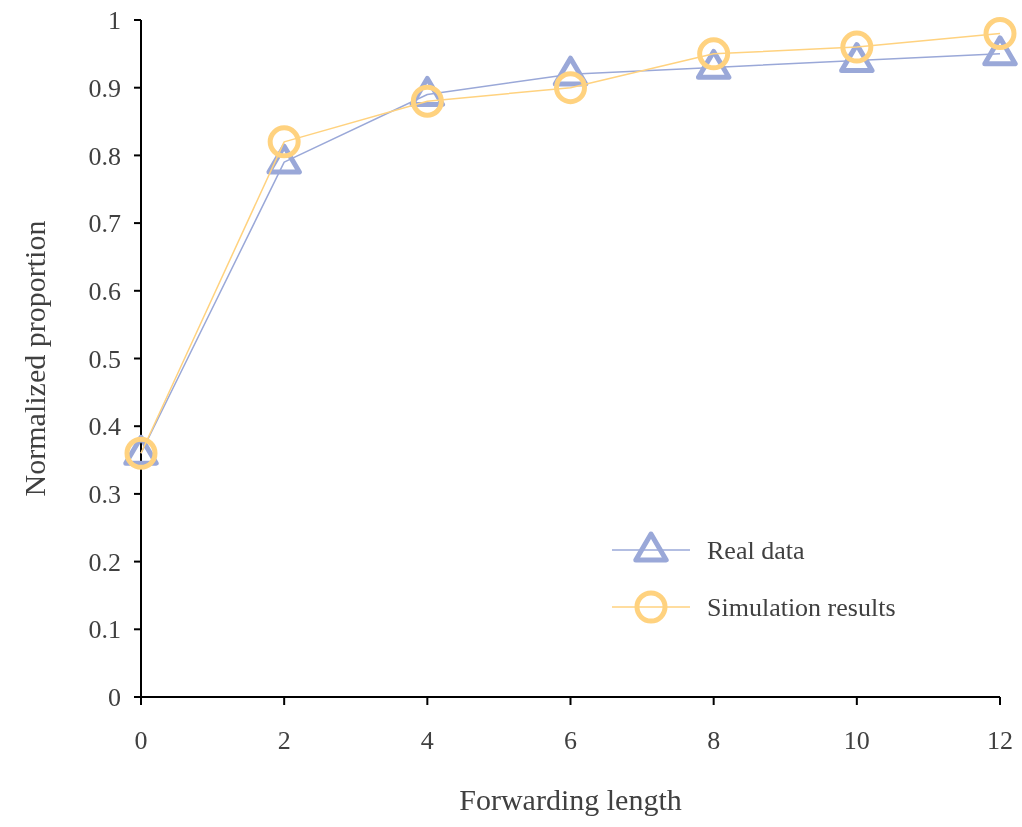  Describe the element at coordinates (104, 494) in the screenshot. I see `y-tick-label: 0.3` at that location.